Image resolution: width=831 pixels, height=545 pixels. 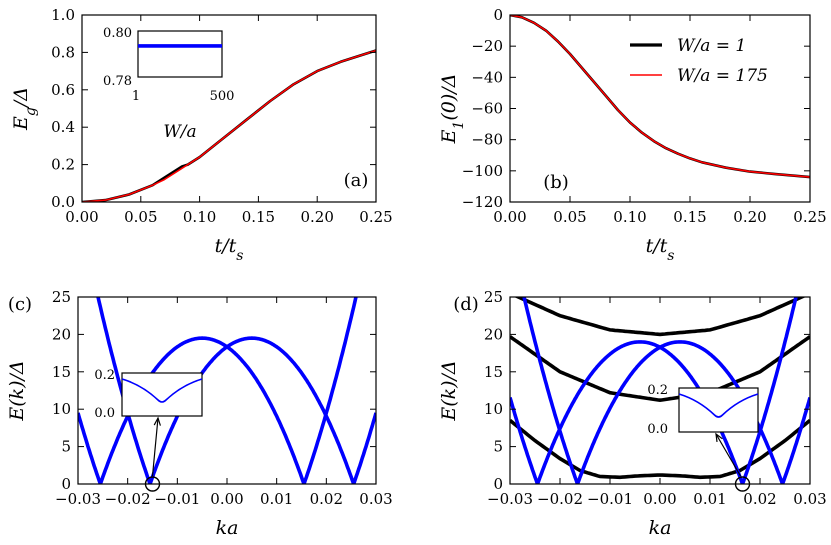 What do you see at coordinates (168, 84) in the screenshot?
I see `inset-plot: 0.80 0.781 500 W/a` at bounding box center [168, 84].